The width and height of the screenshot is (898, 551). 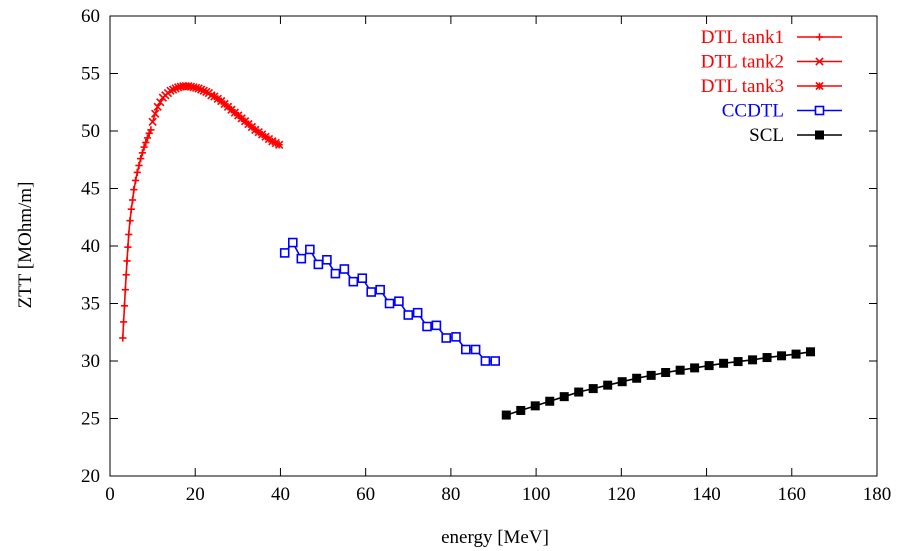 I want to click on x-tick-label: 140, so click(x=706, y=494).